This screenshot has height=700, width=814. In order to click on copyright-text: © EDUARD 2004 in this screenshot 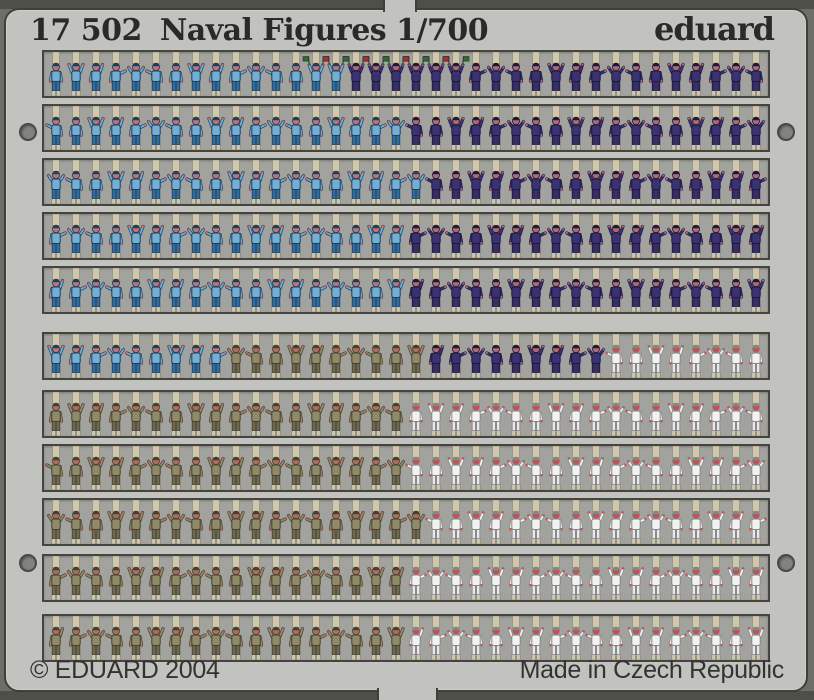, I will do `click(125, 670)`.